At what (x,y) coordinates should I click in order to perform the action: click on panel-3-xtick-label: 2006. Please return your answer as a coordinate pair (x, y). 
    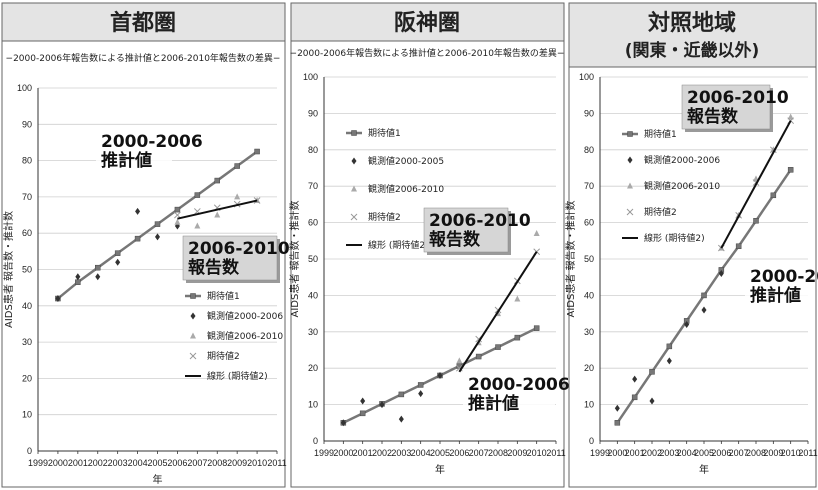
    Looking at the image, I should click on (721, 453).